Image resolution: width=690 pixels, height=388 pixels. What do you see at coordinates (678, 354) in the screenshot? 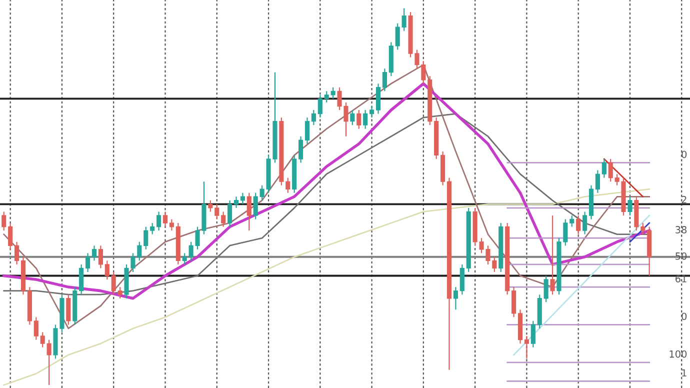
I see `text: 100` at bounding box center [678, 354].